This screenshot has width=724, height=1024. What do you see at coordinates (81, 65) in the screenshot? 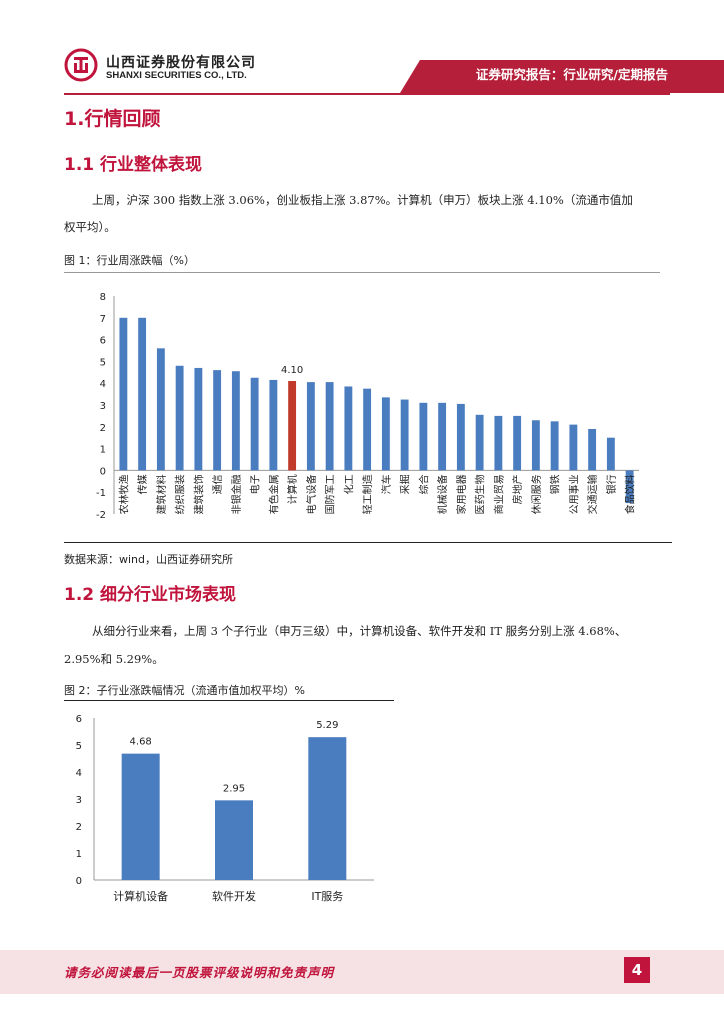
I see `company-logo-icon` at bounding box center [81, 65].